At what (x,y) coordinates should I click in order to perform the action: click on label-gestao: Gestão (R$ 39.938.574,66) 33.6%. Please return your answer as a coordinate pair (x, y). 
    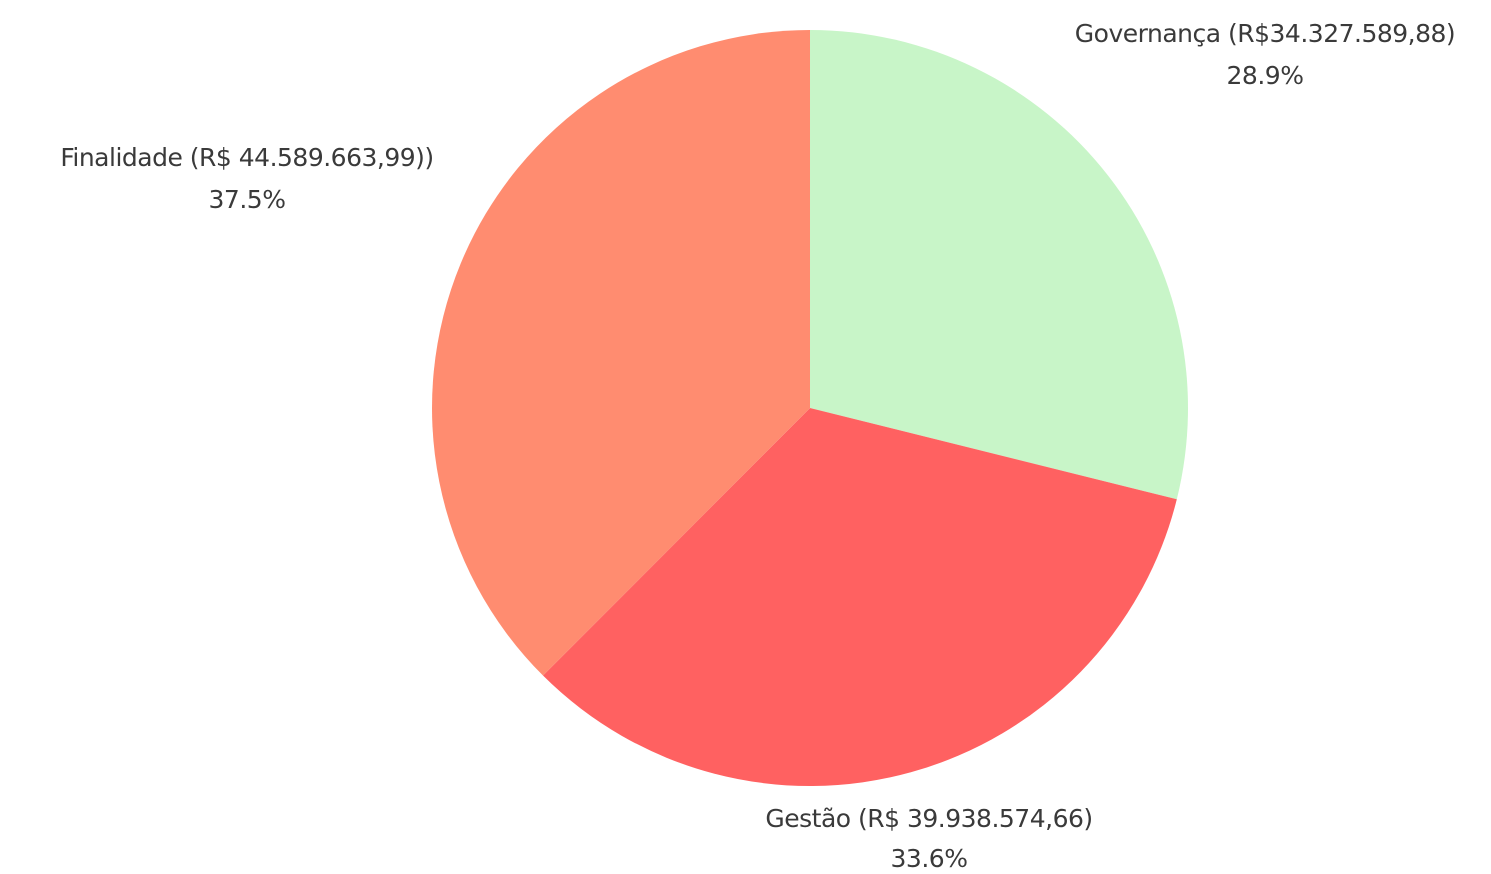
    Looking at the image, I should click on (929, 838).